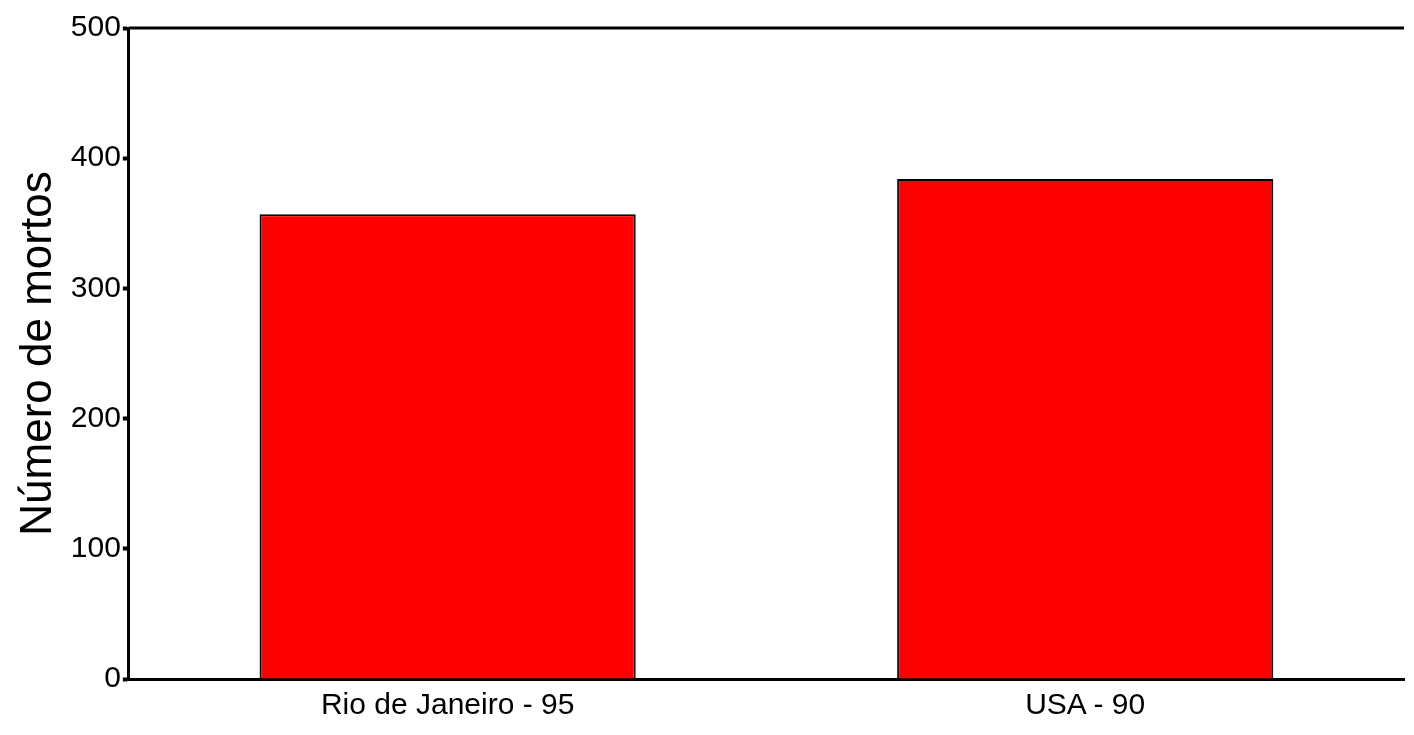 This screenshot has height=735, width=1414. I want to click on y-tick-label: 0, so click(112, 677).